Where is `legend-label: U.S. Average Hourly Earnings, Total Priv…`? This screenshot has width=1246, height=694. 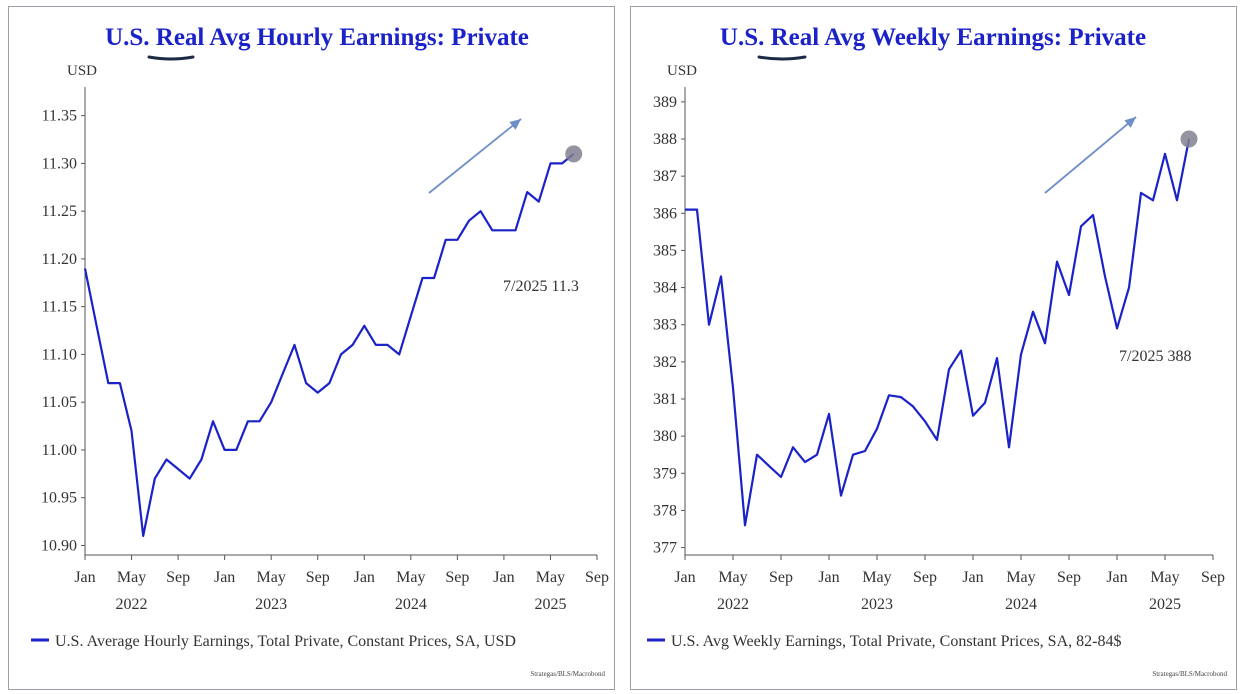
legend-label: U.S. Average Hourly Earnings, Total Priv… is located at coordinates (285, 641).